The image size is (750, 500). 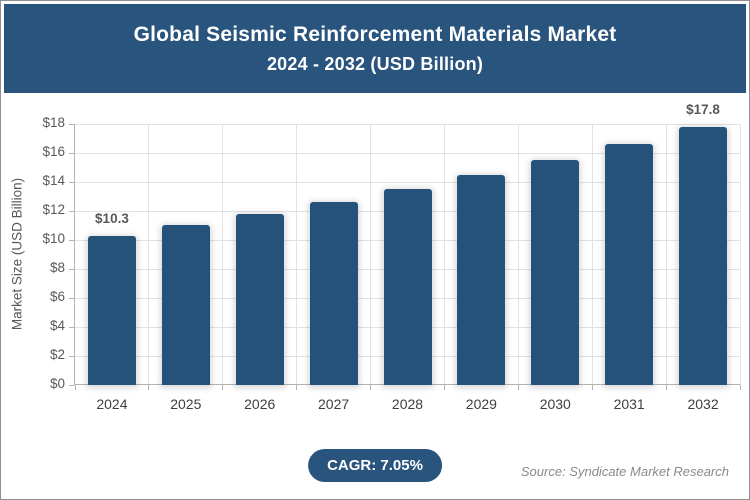 What do you see at coordinates (57, 267) in the screenshot?
I see `y-tick-label: $8` at bounding box center [57, 267].